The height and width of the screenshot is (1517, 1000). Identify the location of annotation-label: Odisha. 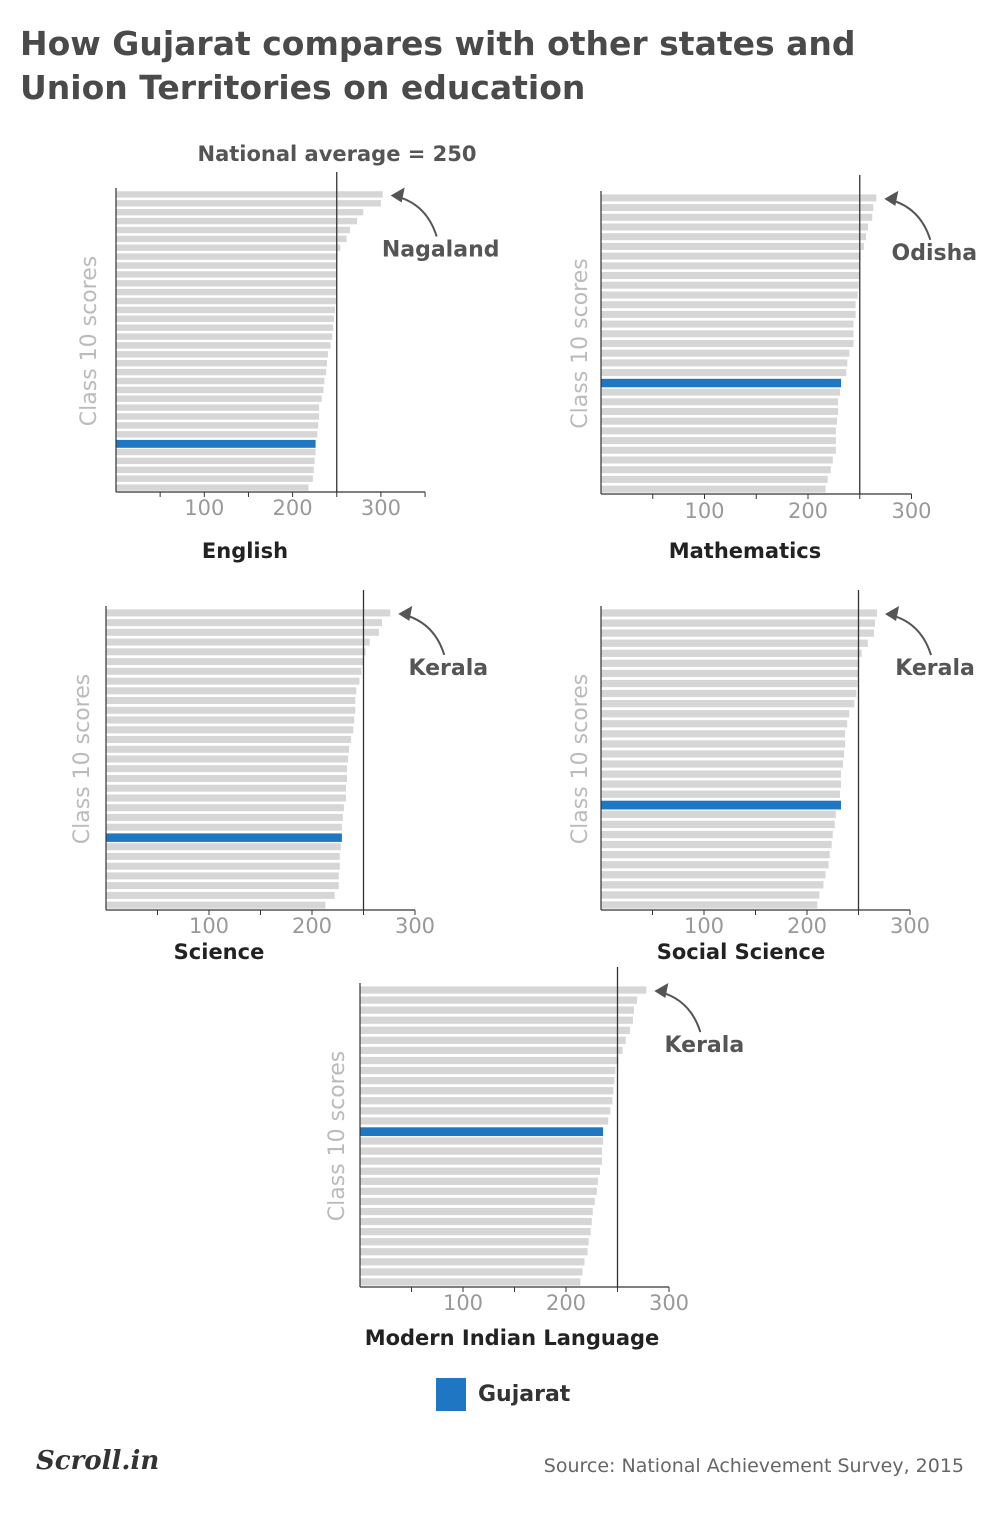
(935, 253).